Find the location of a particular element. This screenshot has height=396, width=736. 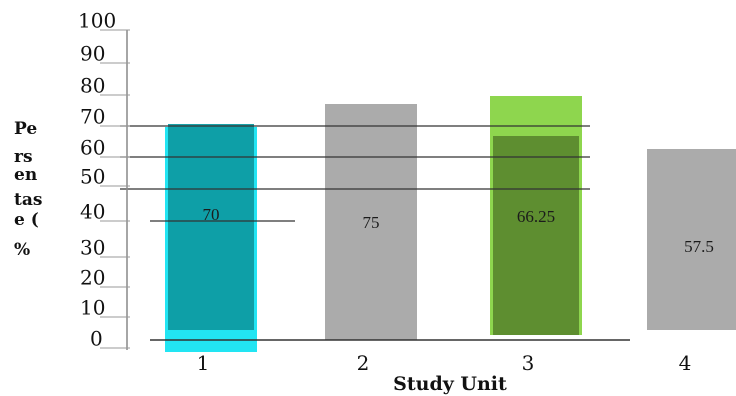

y-axis-title-line: tas is located at coordinates (28, 200).